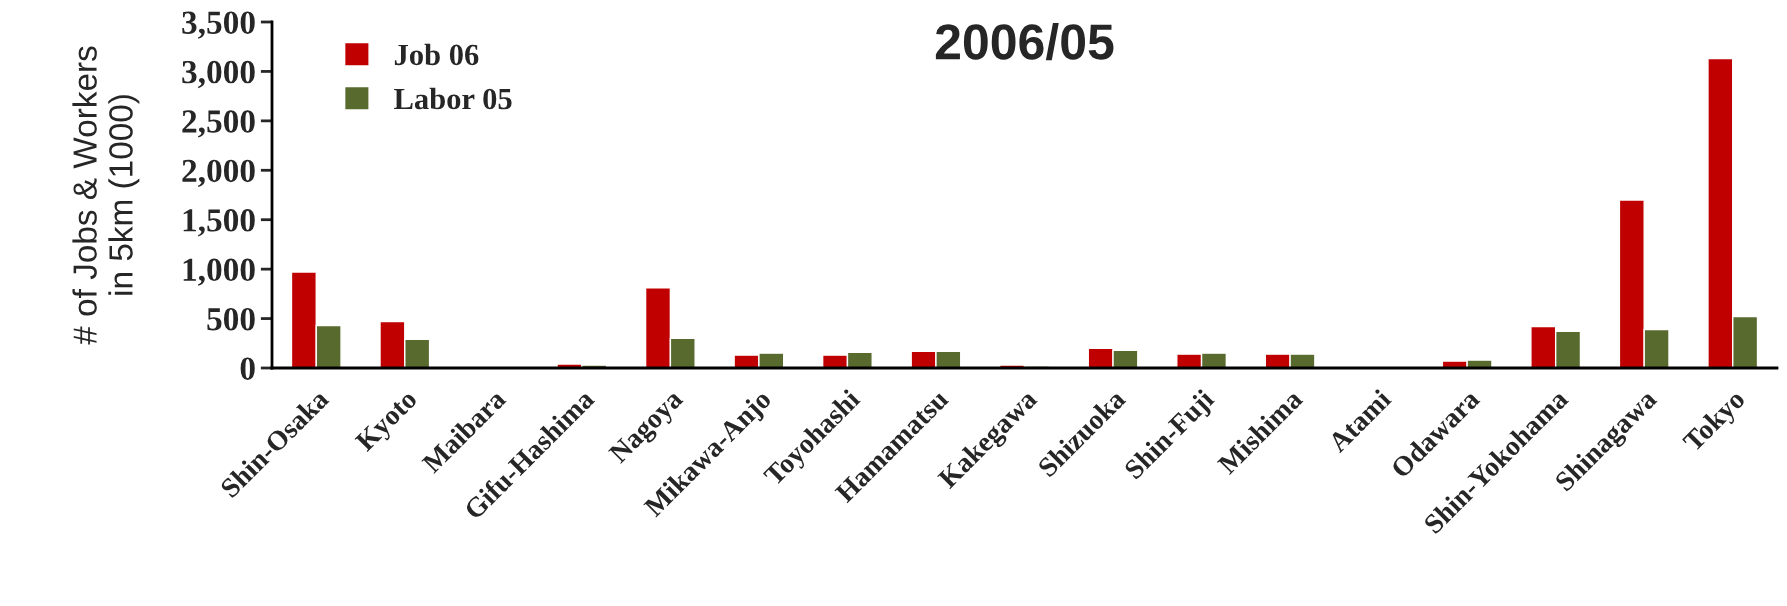  I want to click on chart-title: 2006/05, so click(1024, 41).